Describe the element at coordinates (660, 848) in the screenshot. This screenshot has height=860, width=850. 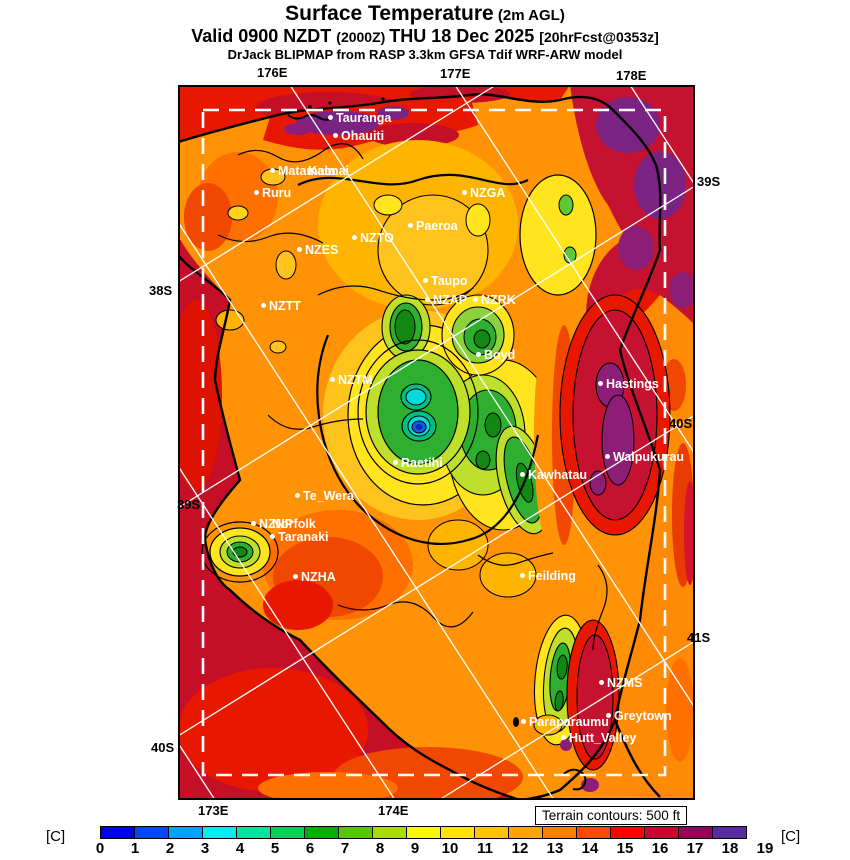
I see `colorbar-tick-label: 16` at that location.